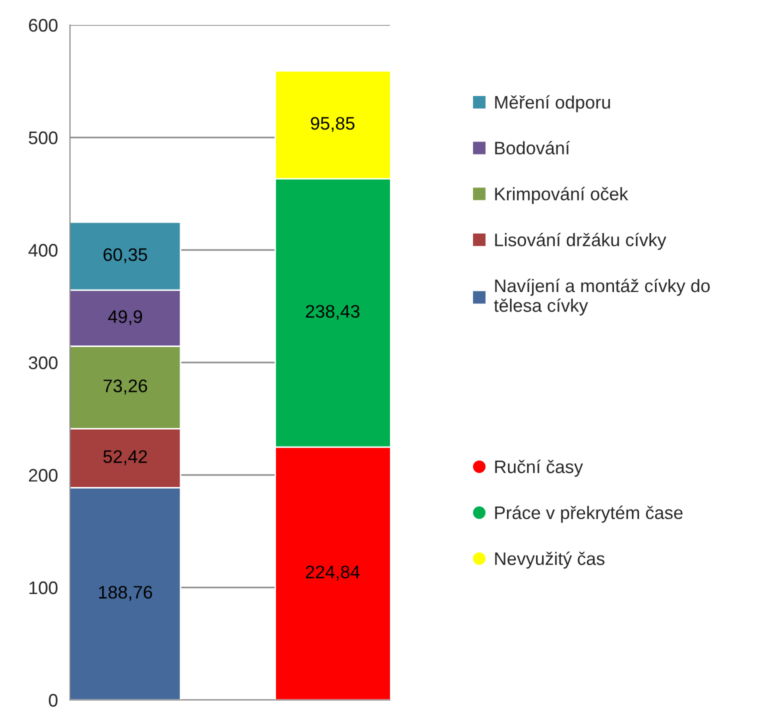  Describe the element at coordinates (539, 468) in the screenshot. I see `legend-label: Ruční časy` at that location.